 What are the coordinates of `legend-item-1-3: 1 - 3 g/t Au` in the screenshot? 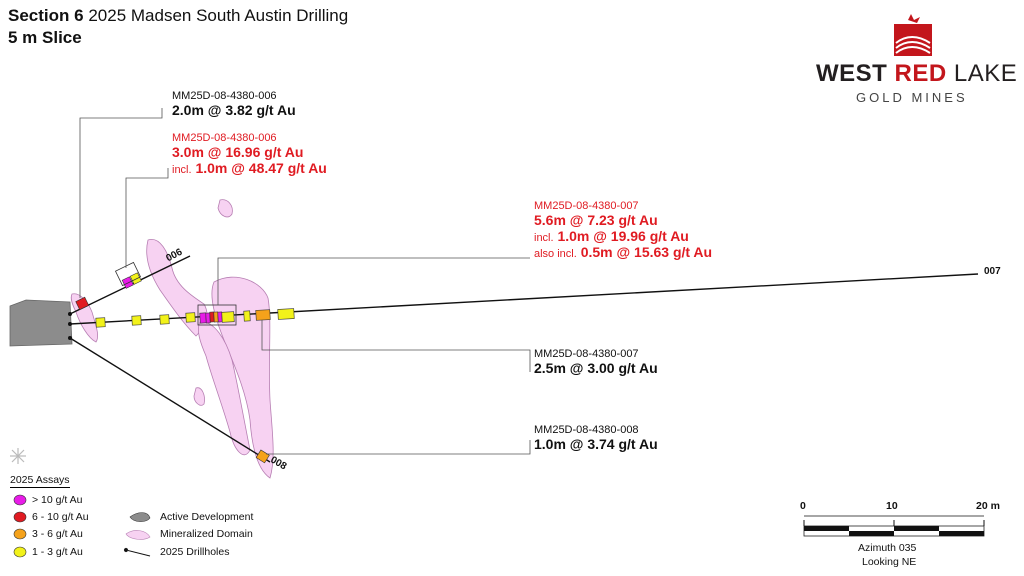 It's located at (57, 552).